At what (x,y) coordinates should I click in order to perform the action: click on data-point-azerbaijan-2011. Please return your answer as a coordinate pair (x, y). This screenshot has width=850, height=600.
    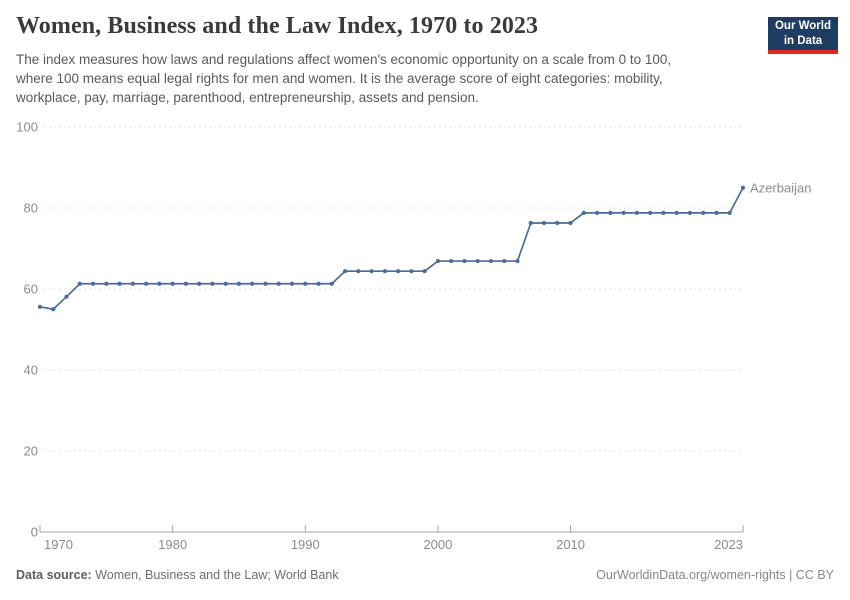
    Looking at the image, I should click on (583, 212).